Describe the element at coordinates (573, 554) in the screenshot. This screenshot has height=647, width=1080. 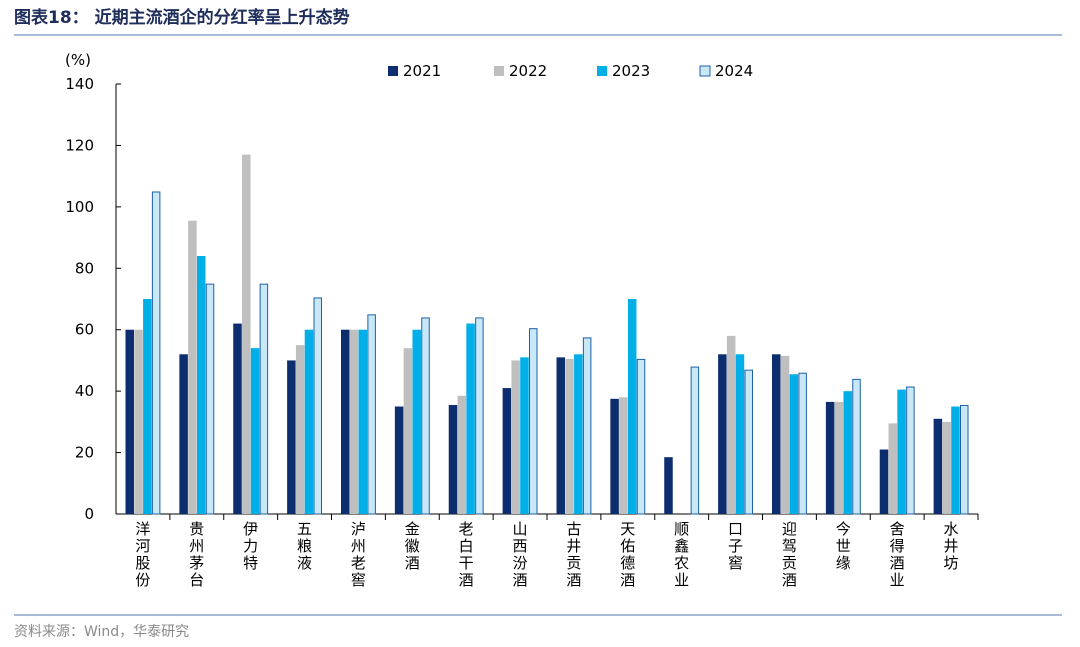
I see `x-tick-label: 古井贡酒` at that location.